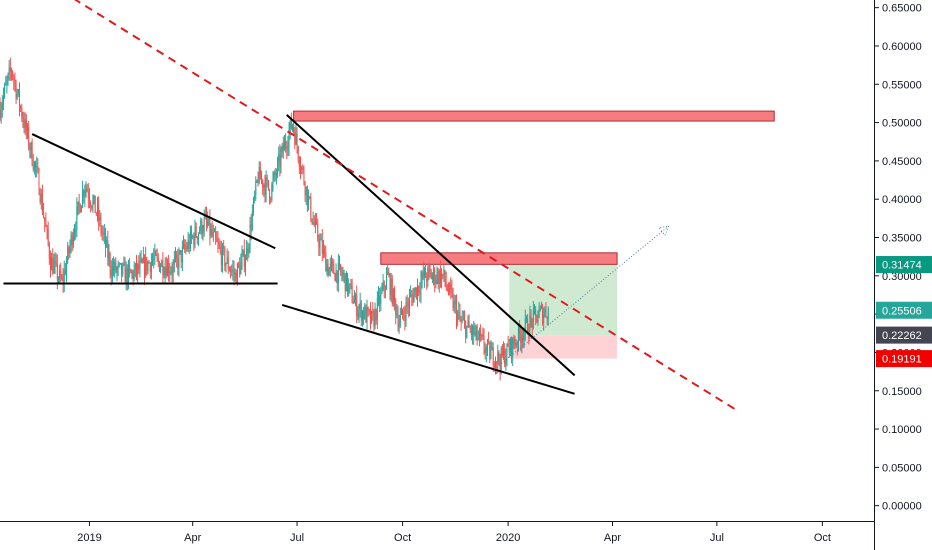  What do you see at coordinates (902, 311) in the screenshot?
I see `price-tag-label: 0.25506` at bounding box center [902, 311].